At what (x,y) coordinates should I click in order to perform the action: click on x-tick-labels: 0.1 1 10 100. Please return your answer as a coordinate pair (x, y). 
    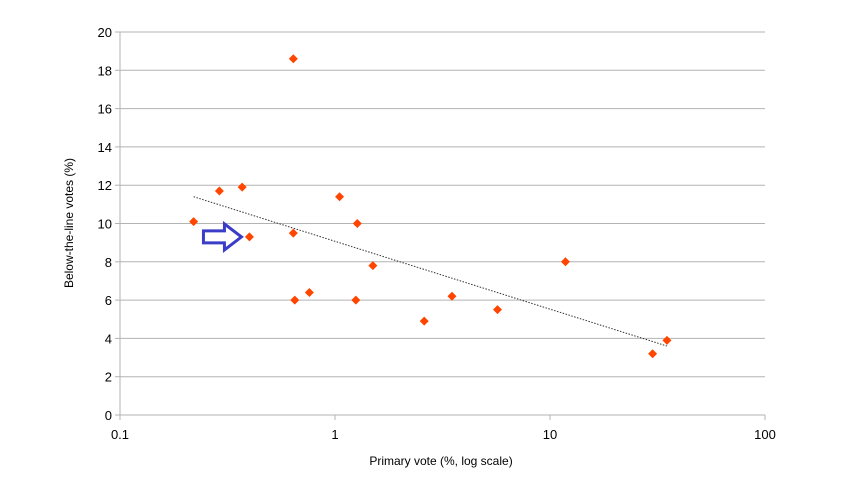
    Looking at the image, I should click on (443, 434).